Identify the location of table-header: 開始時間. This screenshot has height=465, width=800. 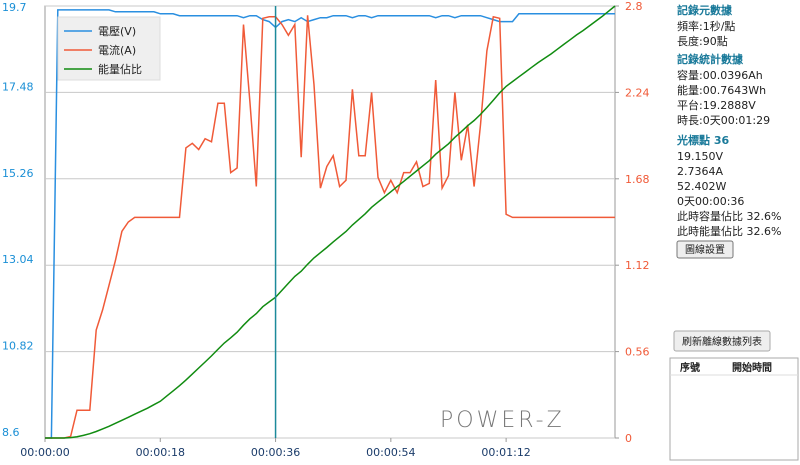
(752, 367).